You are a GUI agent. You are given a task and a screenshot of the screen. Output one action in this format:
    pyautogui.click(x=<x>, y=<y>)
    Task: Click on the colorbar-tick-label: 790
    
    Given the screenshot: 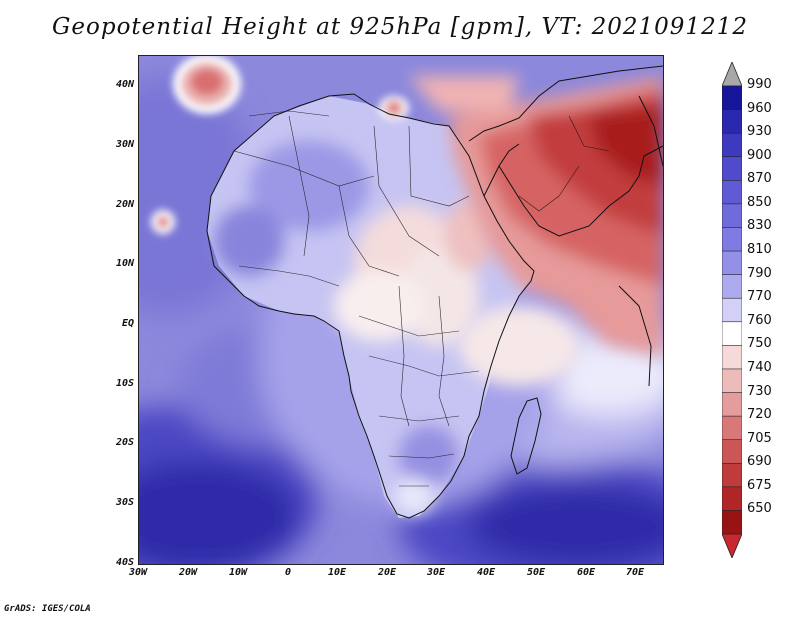 What is the action you would take?
    pyautogui.click(x=759, y=273)
    